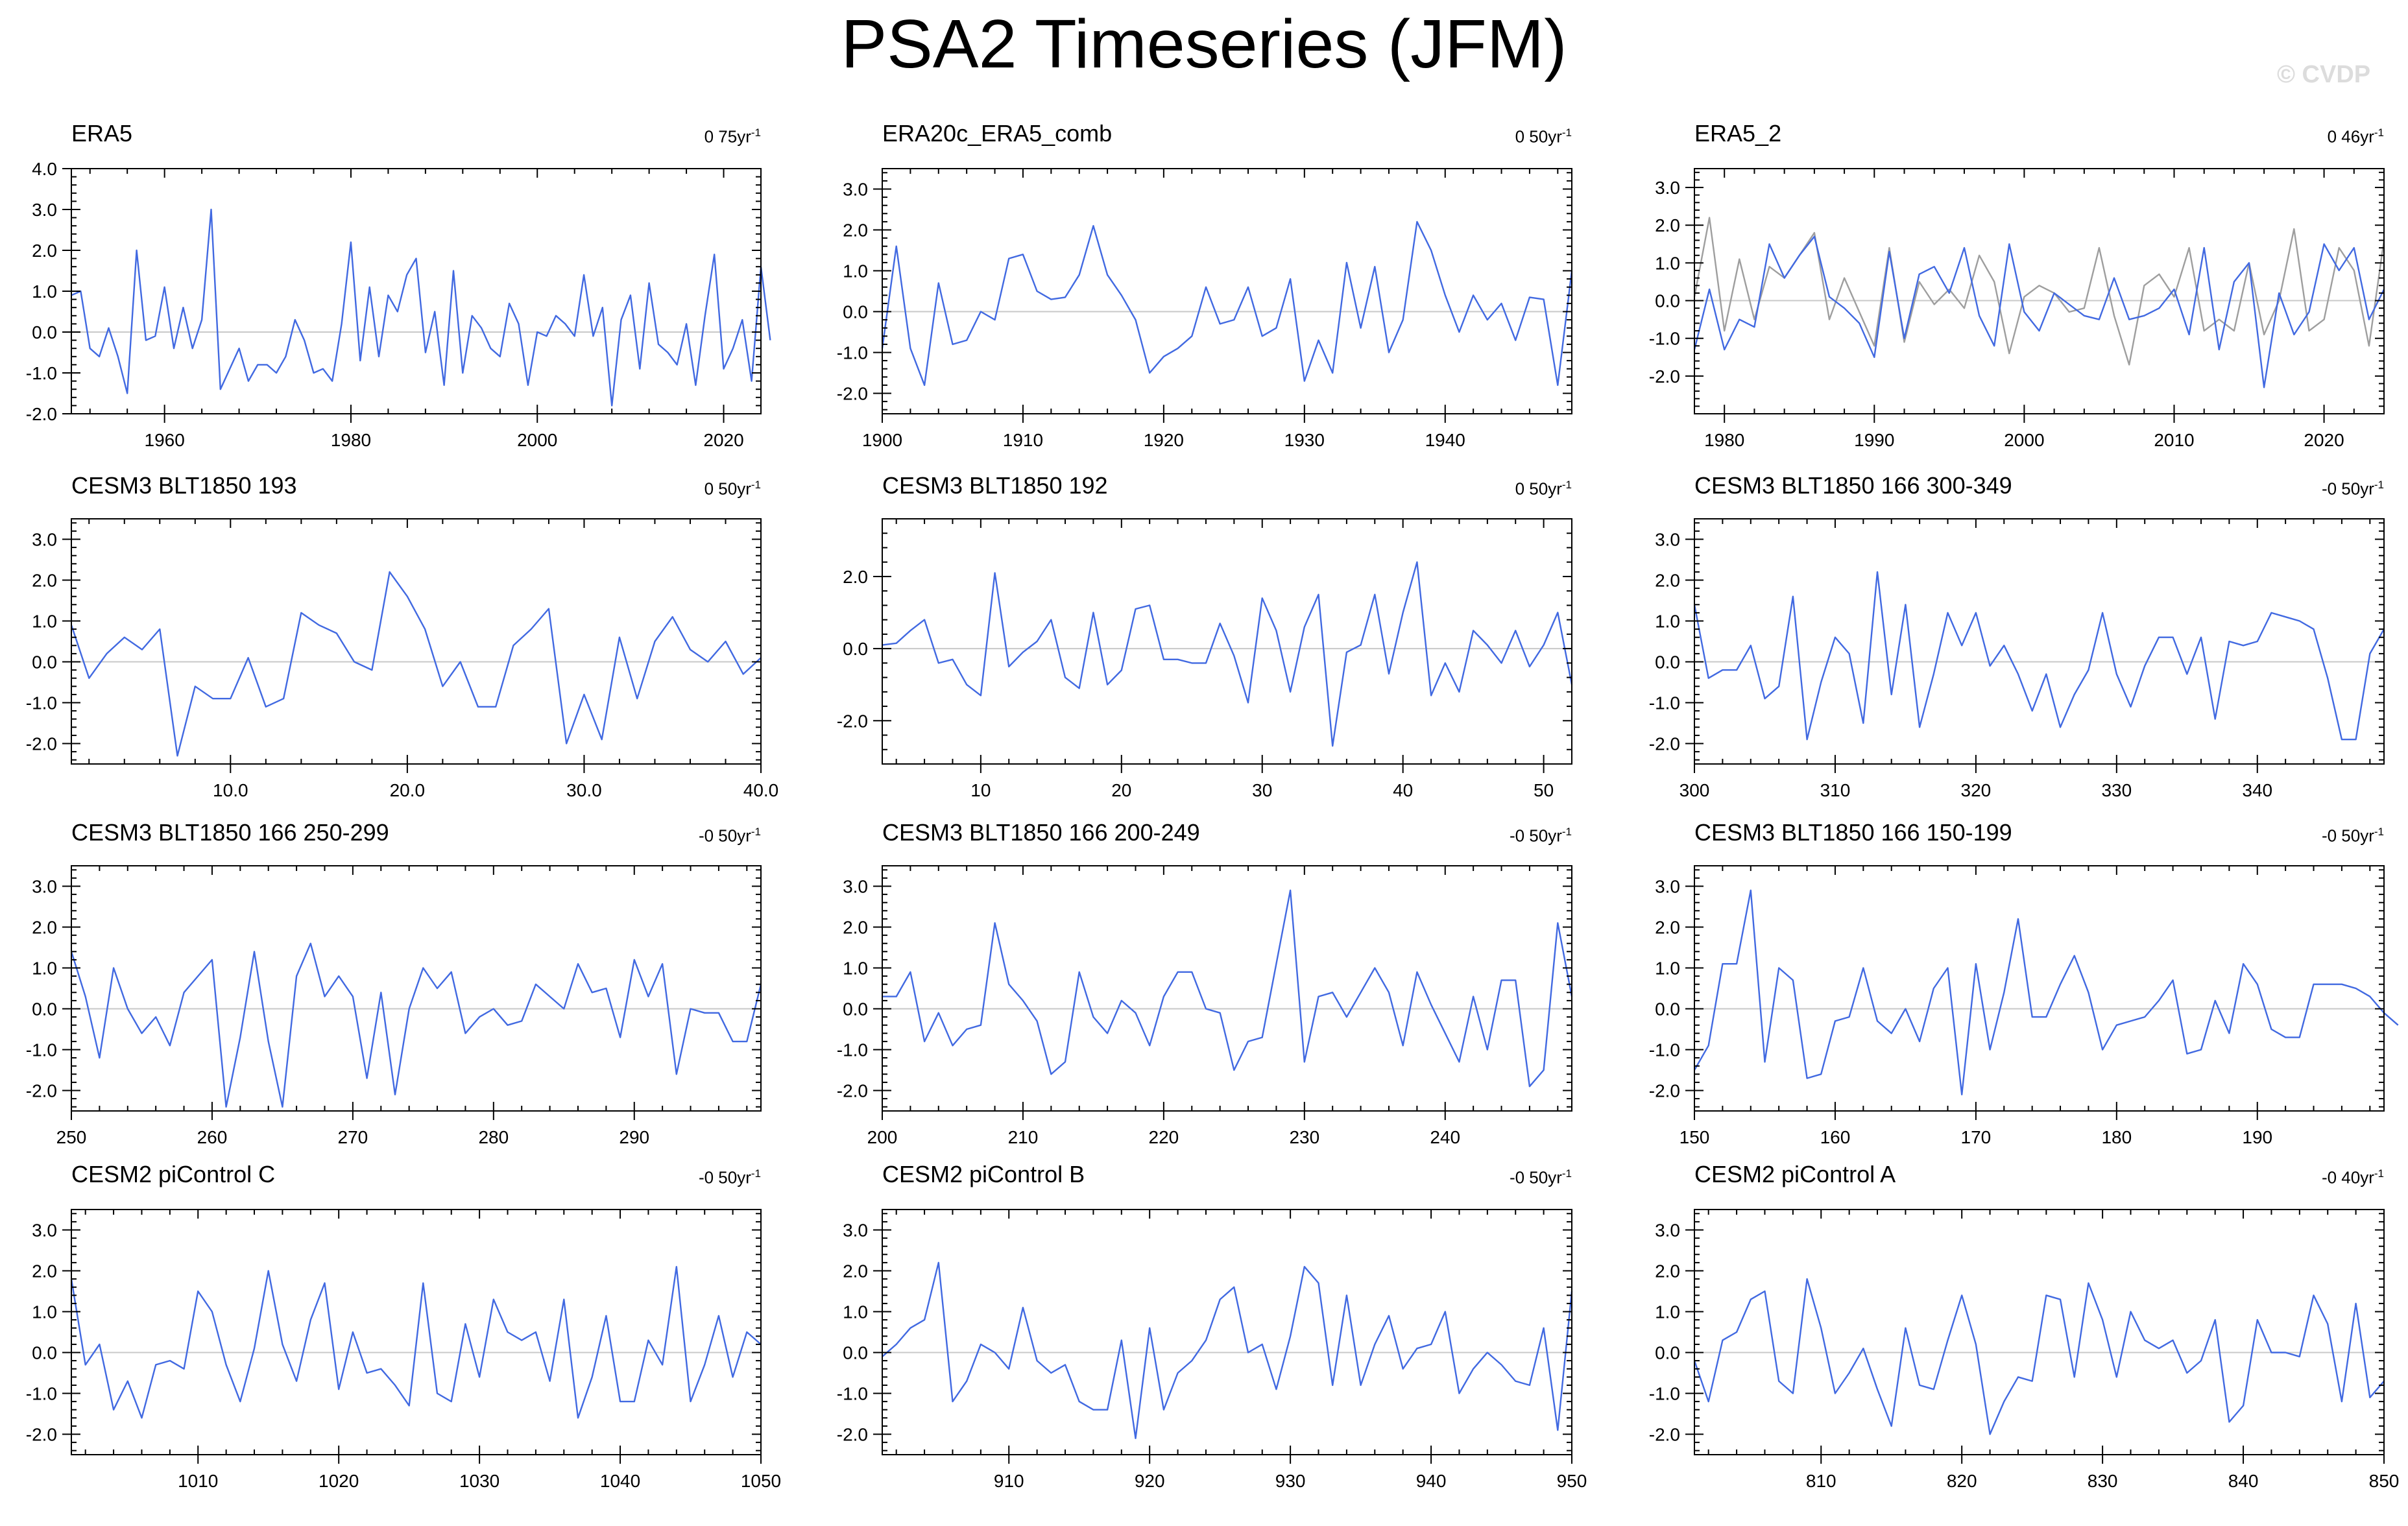 This screenshot has height=1526, width=2408. What do you see at coordinates (2299, 136) in the screenshot?
I see `panel-trend-label: 0 46yr-1` at bounding box center [2299, 136].